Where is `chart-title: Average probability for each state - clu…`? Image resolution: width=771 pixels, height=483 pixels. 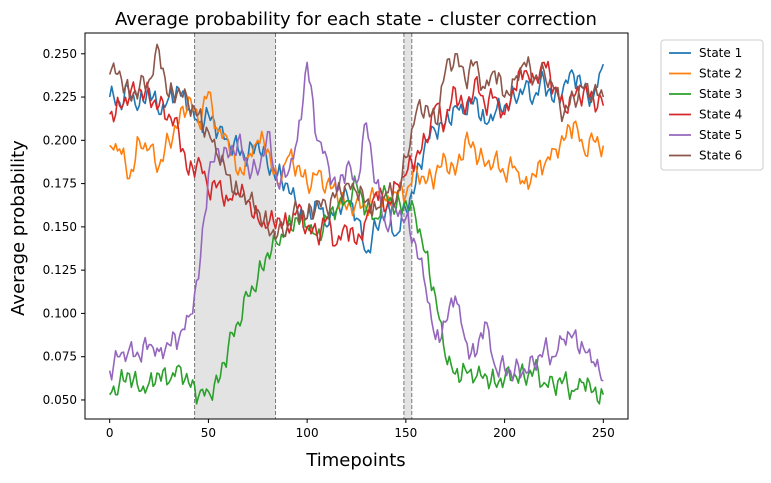
chart-title: Average probability for each state - clu… is located at coordinates (356, 19).